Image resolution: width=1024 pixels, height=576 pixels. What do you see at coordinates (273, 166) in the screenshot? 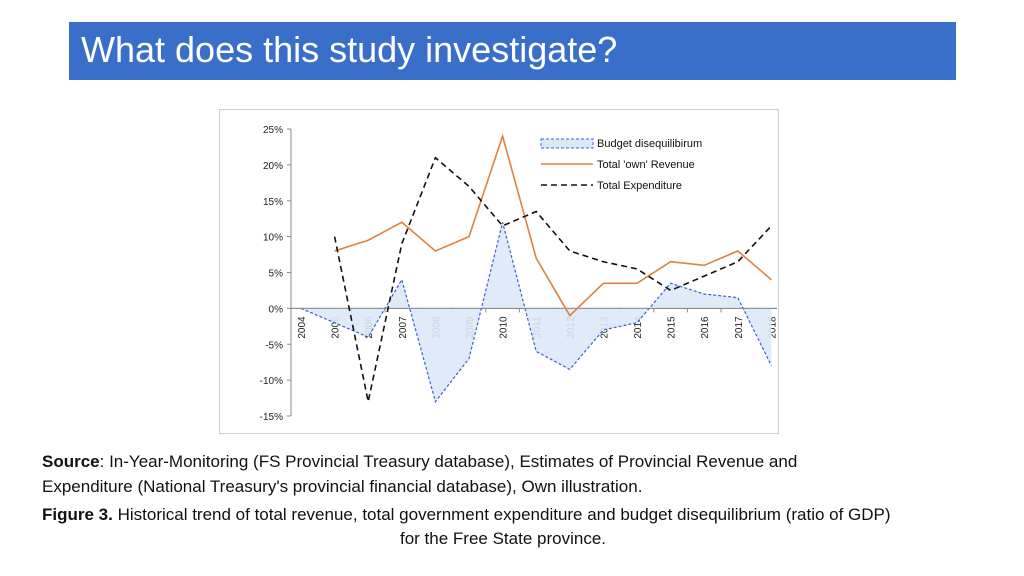
I see `y-tick-label: 20%` at bounding box center [273, 166].